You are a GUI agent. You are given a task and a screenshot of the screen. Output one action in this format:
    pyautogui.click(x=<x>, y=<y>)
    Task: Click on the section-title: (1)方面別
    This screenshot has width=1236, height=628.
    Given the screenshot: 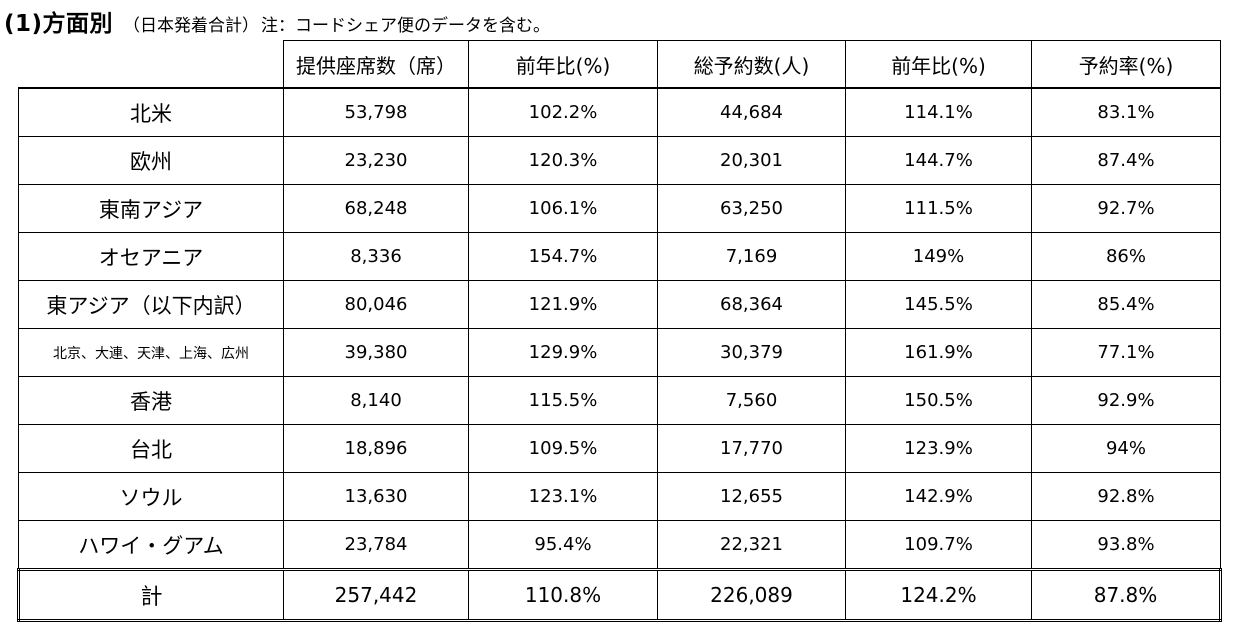 What is the action you would take?
    pyautogui.click(x=59, y=24)
    